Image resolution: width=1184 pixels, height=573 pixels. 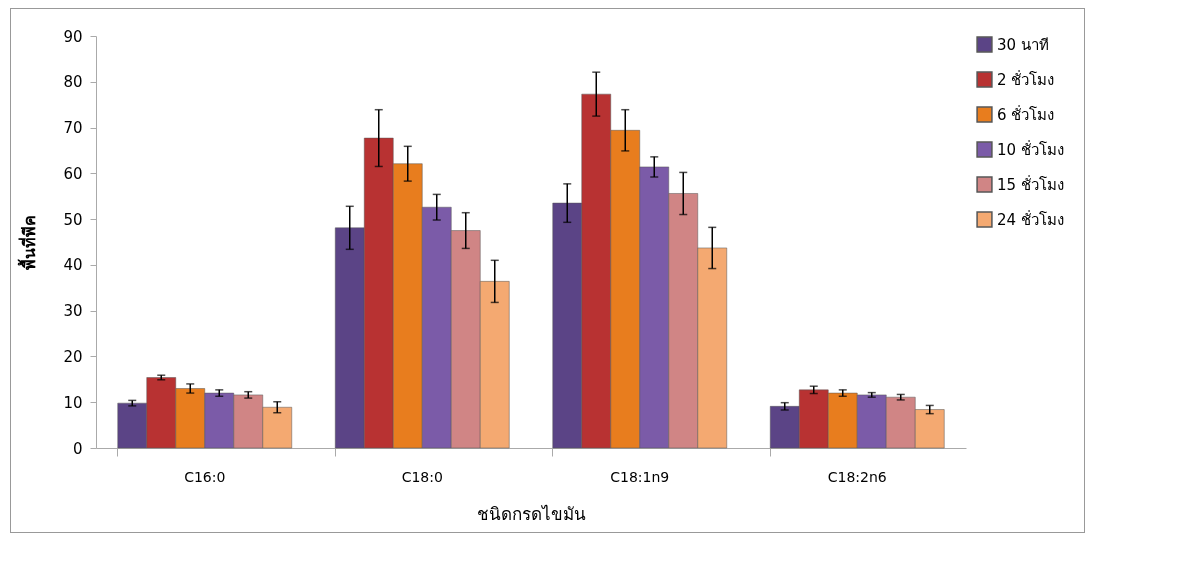 What do you see at coordinates (1030, 183) in the screenshot?
I see `legend-label: 15 ชั่วโมง` at bounding box center [1030, 183].